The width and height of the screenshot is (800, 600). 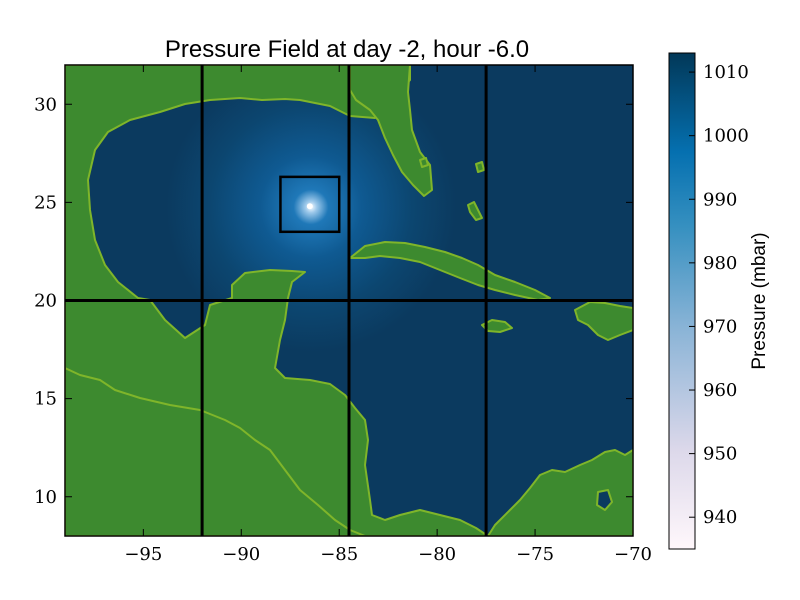 What do you see at coordinates (560, 492) in the screenshot?
I see `land-south-america` at bounding box center [560, 492].